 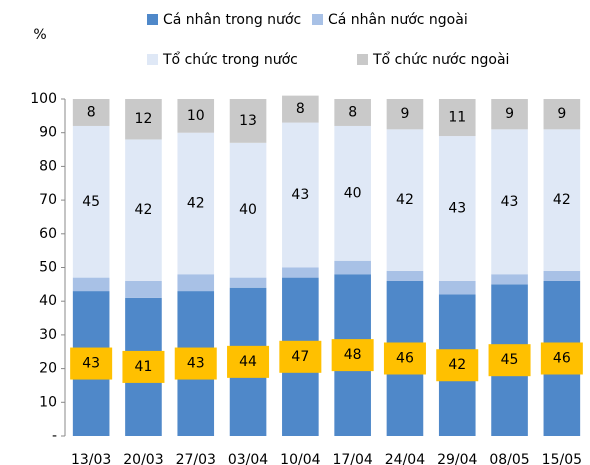 I want to click on value-label: 47, so click(x=300, y=357).